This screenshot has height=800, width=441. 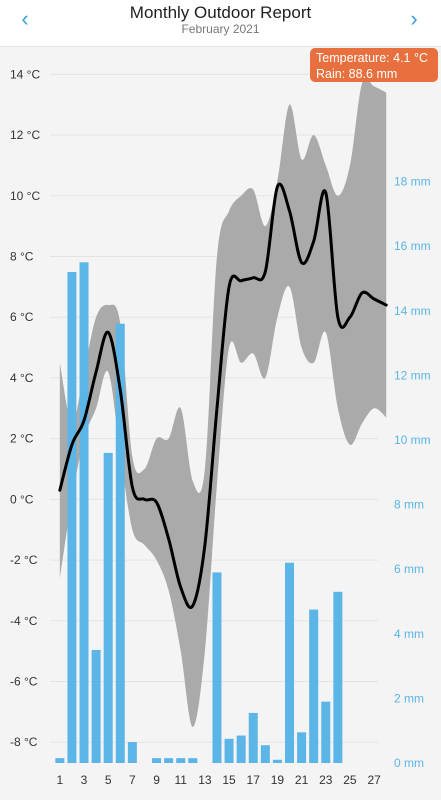 What do you see at coordinates (350, 780) in the screenshot?
I see `x-tick-label: 25` at bounding box center [350, 780].